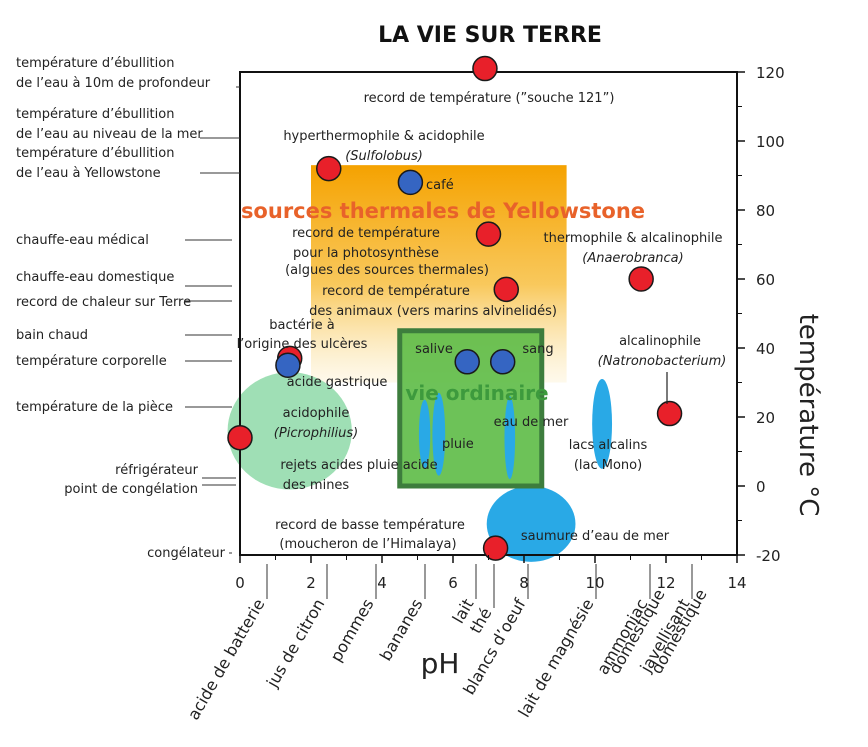 The width and height of the screenshot is (868, 747). What do you see at coordinates (608, 465) in the screenshot?
I see `region-label-mono-lake: (lac Mono)` at bounding box center [608, 465].